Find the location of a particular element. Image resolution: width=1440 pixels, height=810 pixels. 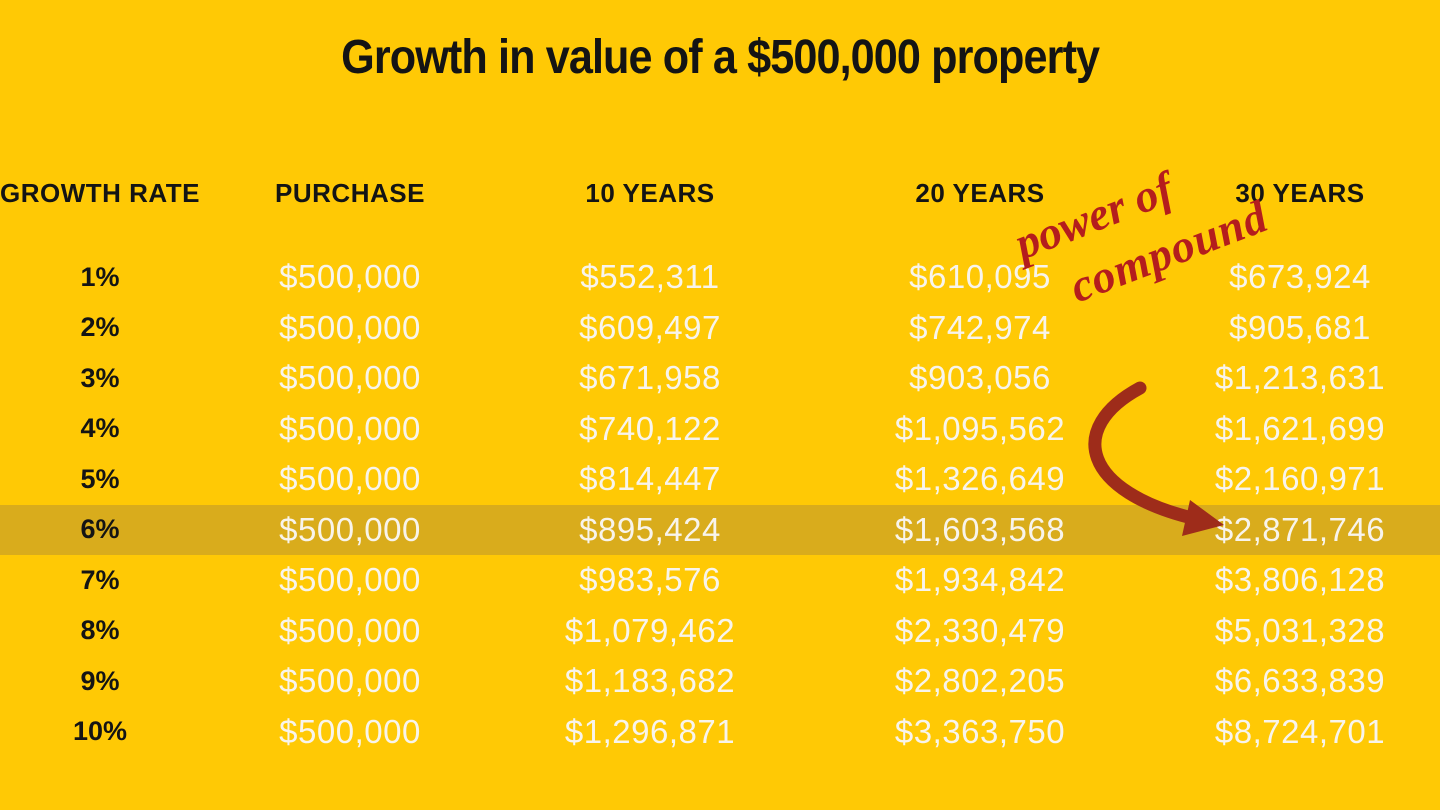

value-cell: $814,447 is located at coordinates (650, 479).